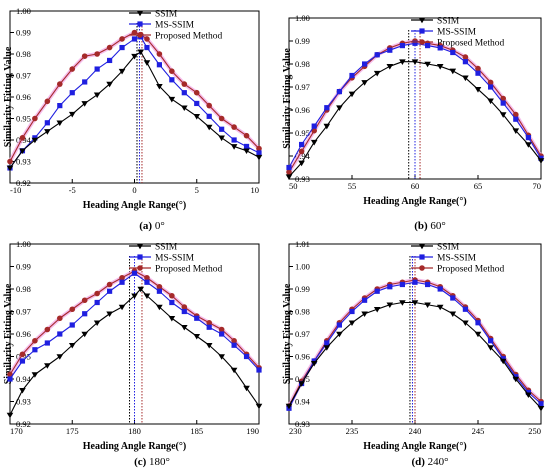  What do you see at coordinates (197, 190) in the screenshot?
I see `x-tick-label: 5` at bounding box center [197, 190].